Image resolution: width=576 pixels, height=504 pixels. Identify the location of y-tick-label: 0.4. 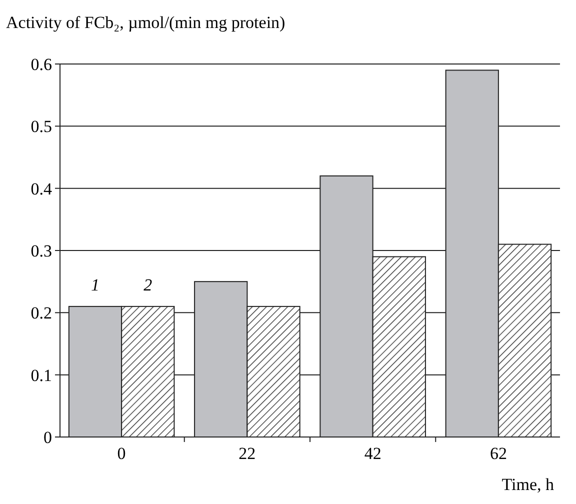
(41, 188).